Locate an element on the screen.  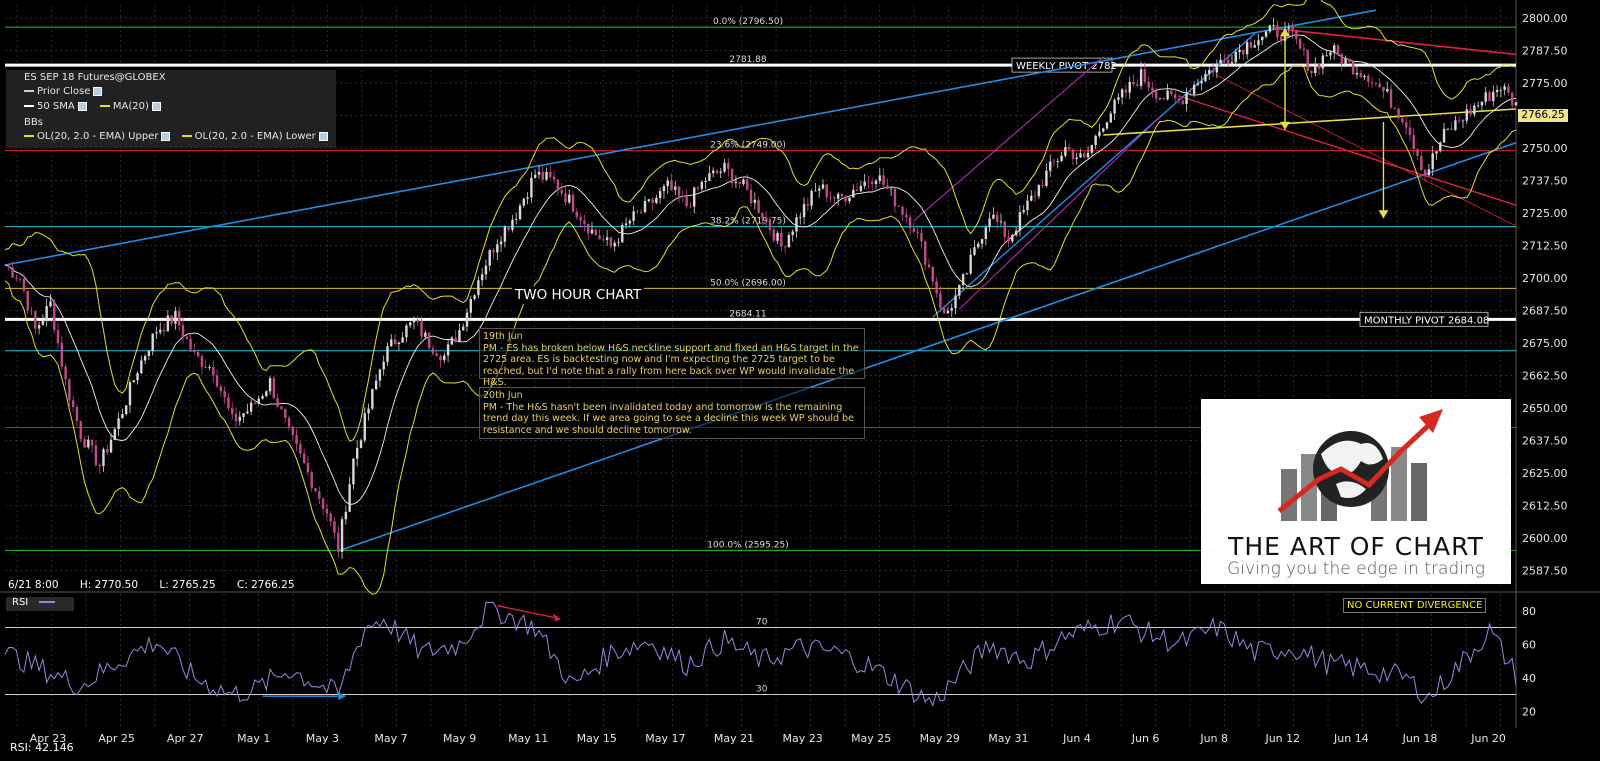
legend-sma: 50 SMA MA(20) is located at coordinates (92, 106).